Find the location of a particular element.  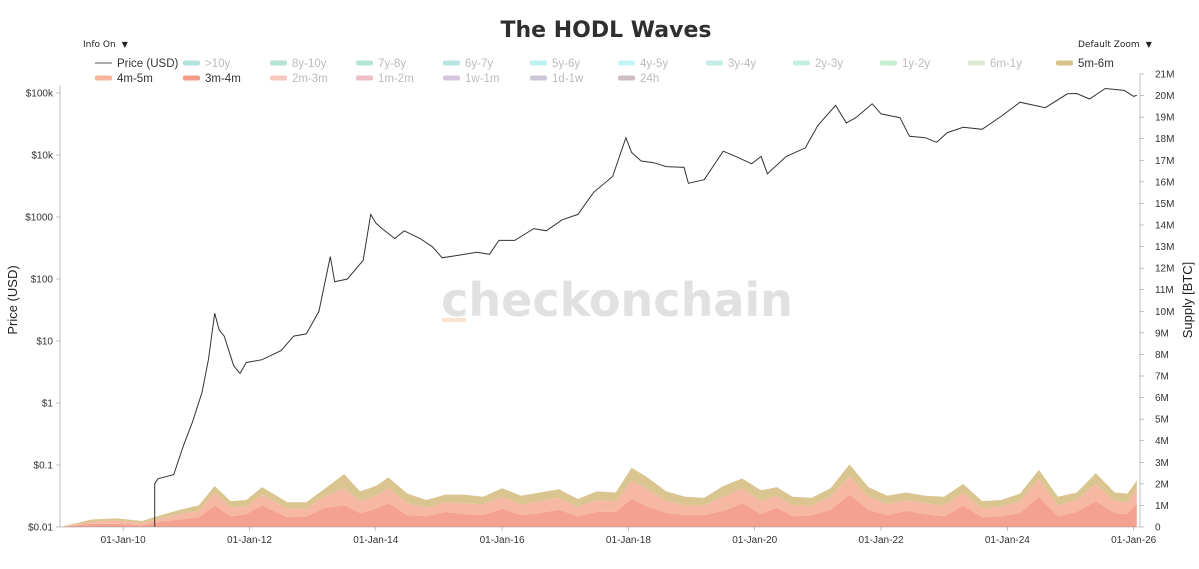

y-right-tick-label: 9M is located at coordinates (1162, 333).